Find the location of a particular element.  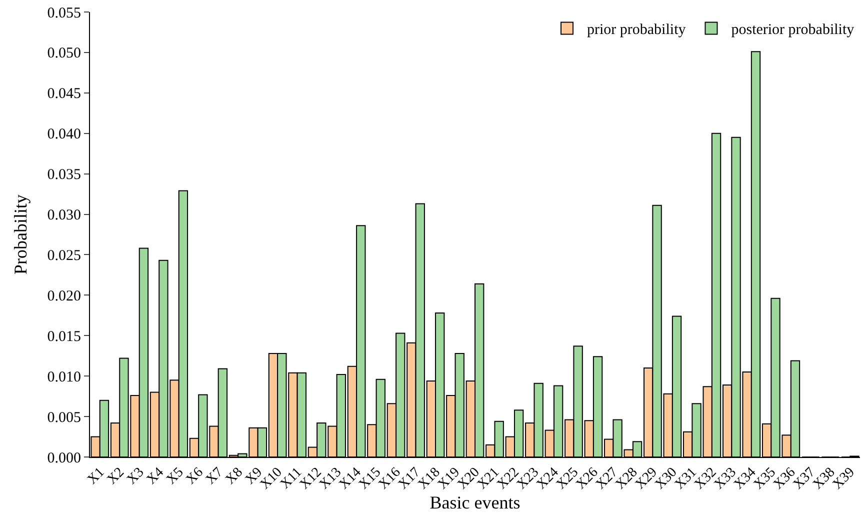

y-tick-label: 0.040 is located at coordinates (64, 134).